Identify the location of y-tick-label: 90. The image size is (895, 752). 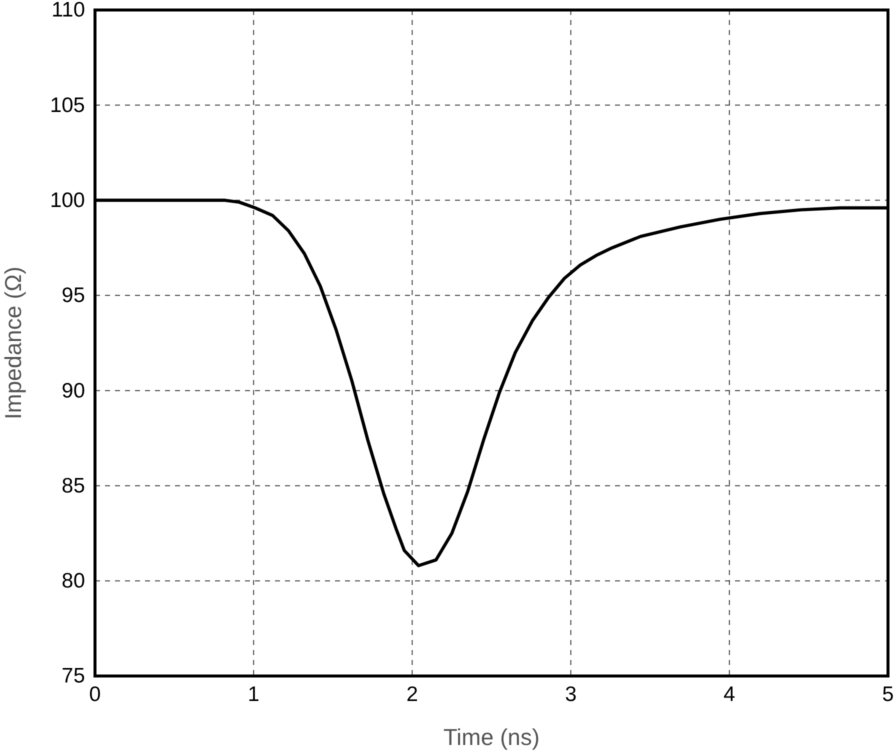
(73, 390).